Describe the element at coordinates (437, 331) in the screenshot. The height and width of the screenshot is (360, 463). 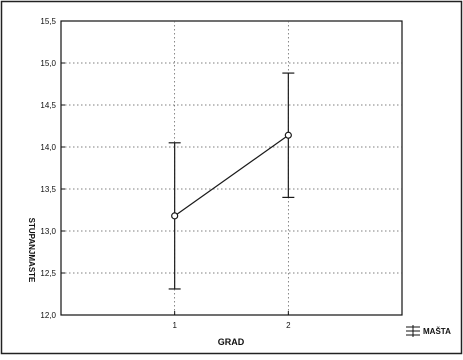
I see `legend-label: MAŠTA` at that location.